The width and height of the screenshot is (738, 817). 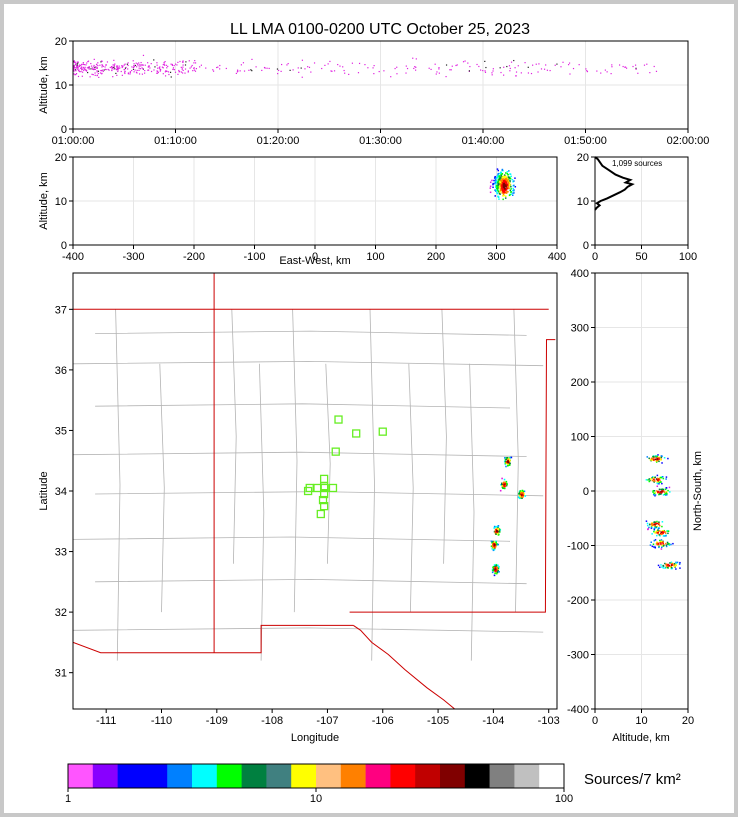 I want to click on north-south-ytick-label: 400, so click(x=580, y=274).